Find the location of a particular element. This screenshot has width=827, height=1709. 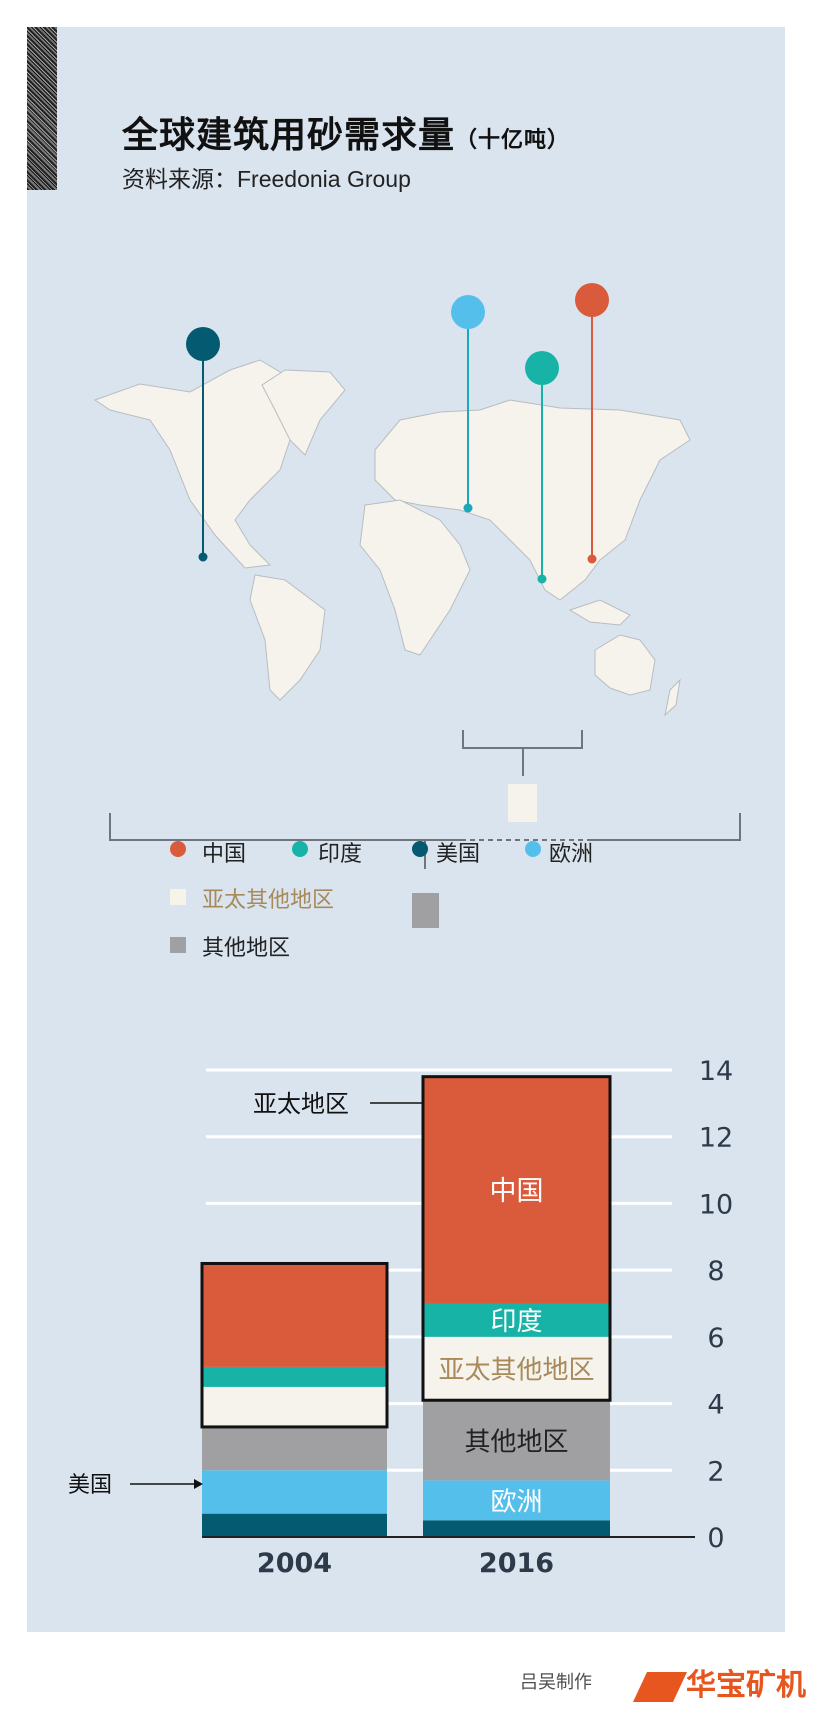

legend-other: 其他地区 is located at coordinates (246, 948).